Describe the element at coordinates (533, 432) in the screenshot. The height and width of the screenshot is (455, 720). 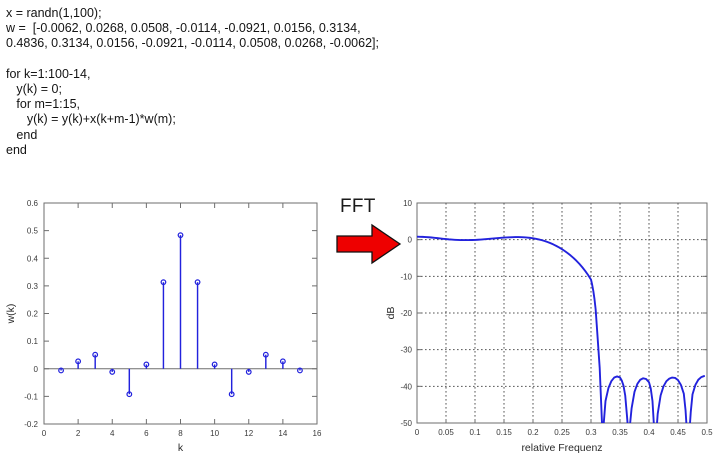
I see `x-tick-label: 0.2` at that location.